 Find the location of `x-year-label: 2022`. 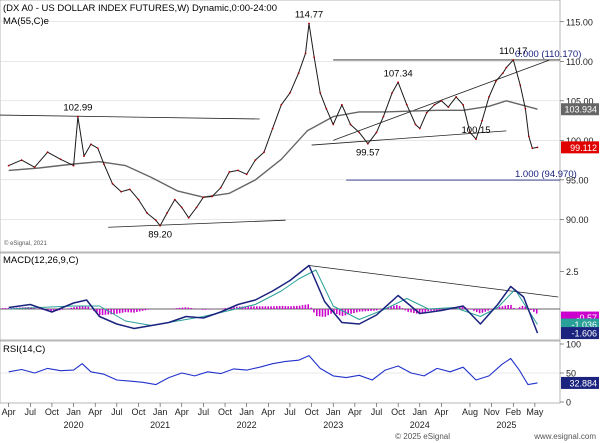

x-year-label: 2022 is located at coordinates (247, 425).